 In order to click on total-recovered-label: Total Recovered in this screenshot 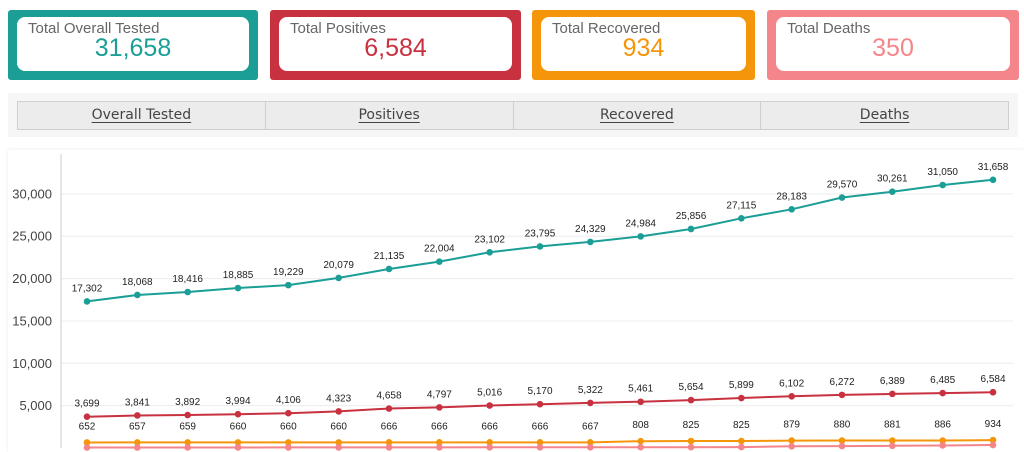, I will do `click(606, 28)`.